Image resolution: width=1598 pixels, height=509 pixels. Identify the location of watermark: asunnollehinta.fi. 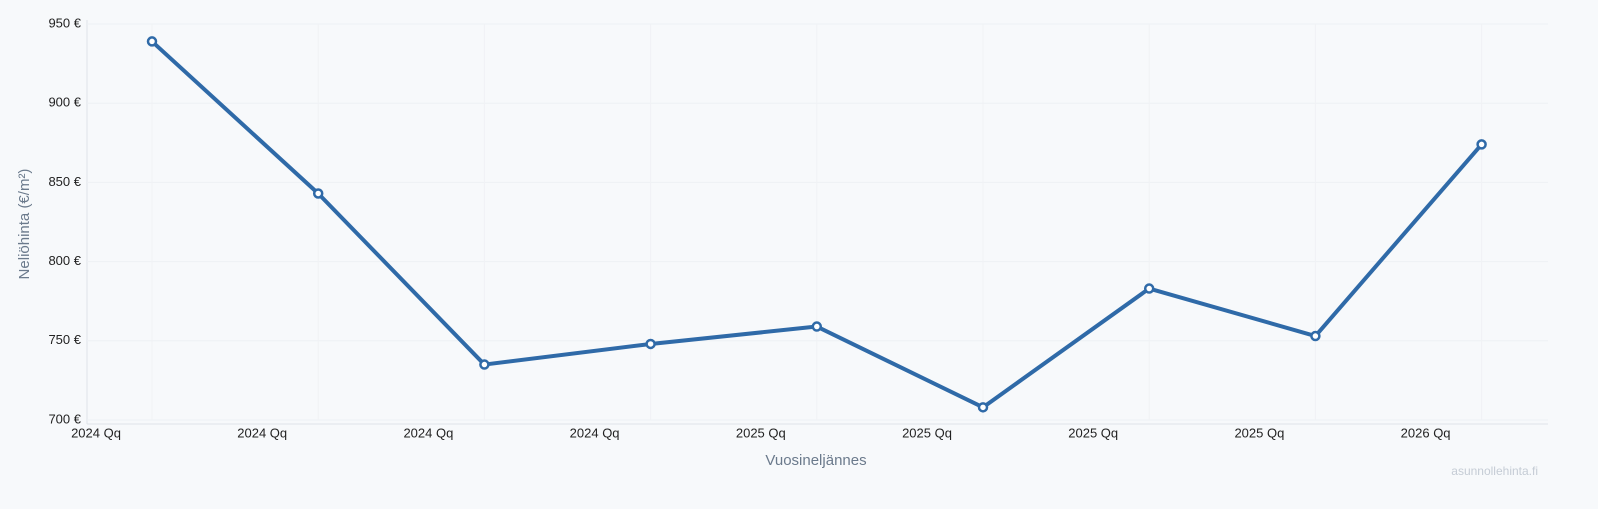
(1494, 471).